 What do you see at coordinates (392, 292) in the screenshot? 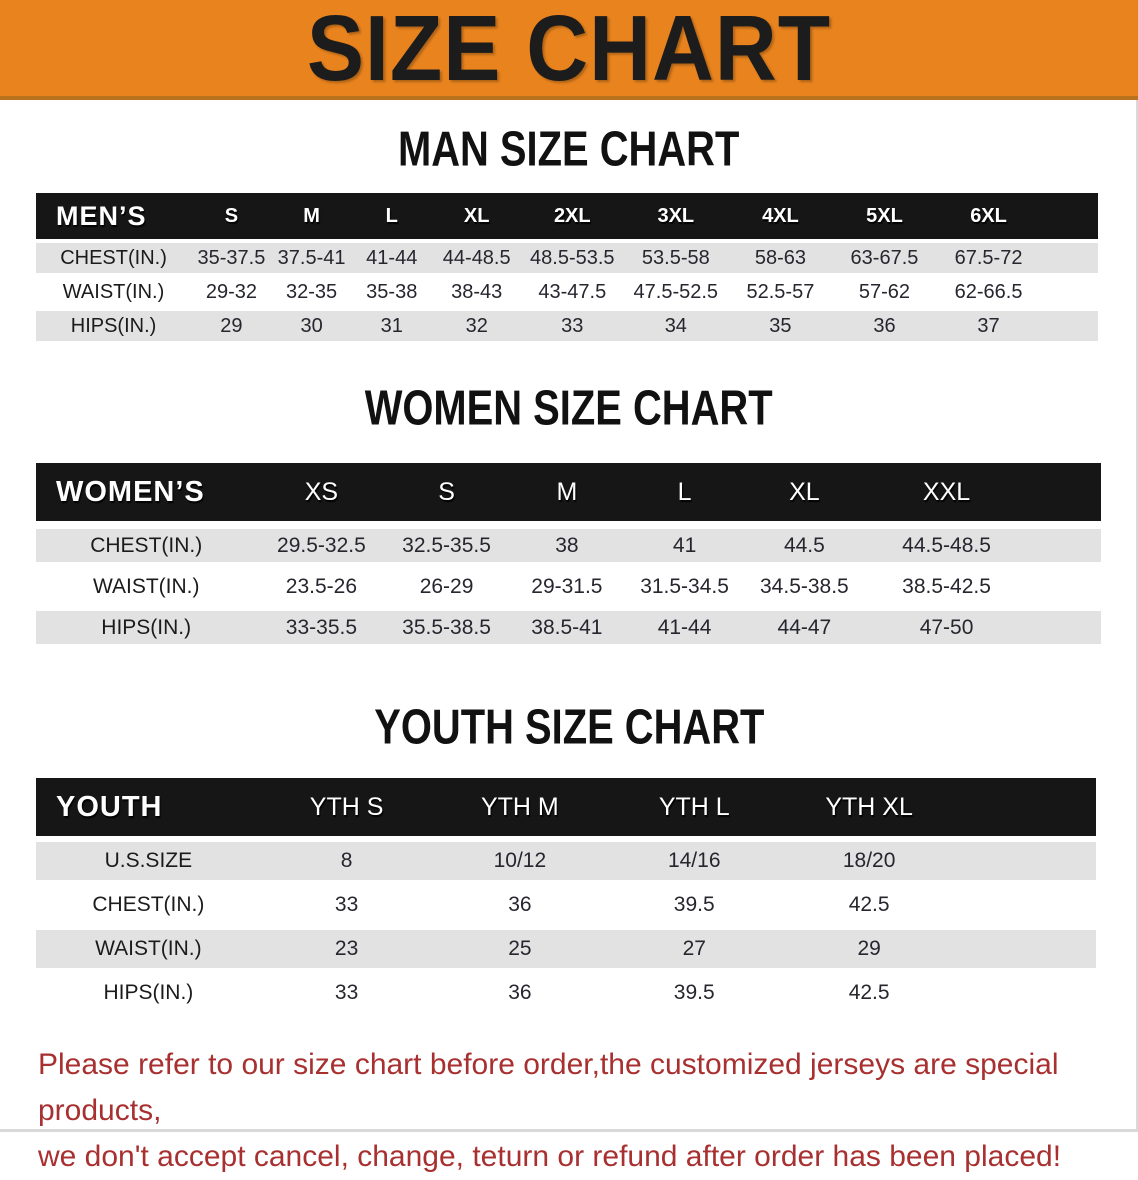
I see `measurement-cell: 35-38` at bounding box center [392, 292].